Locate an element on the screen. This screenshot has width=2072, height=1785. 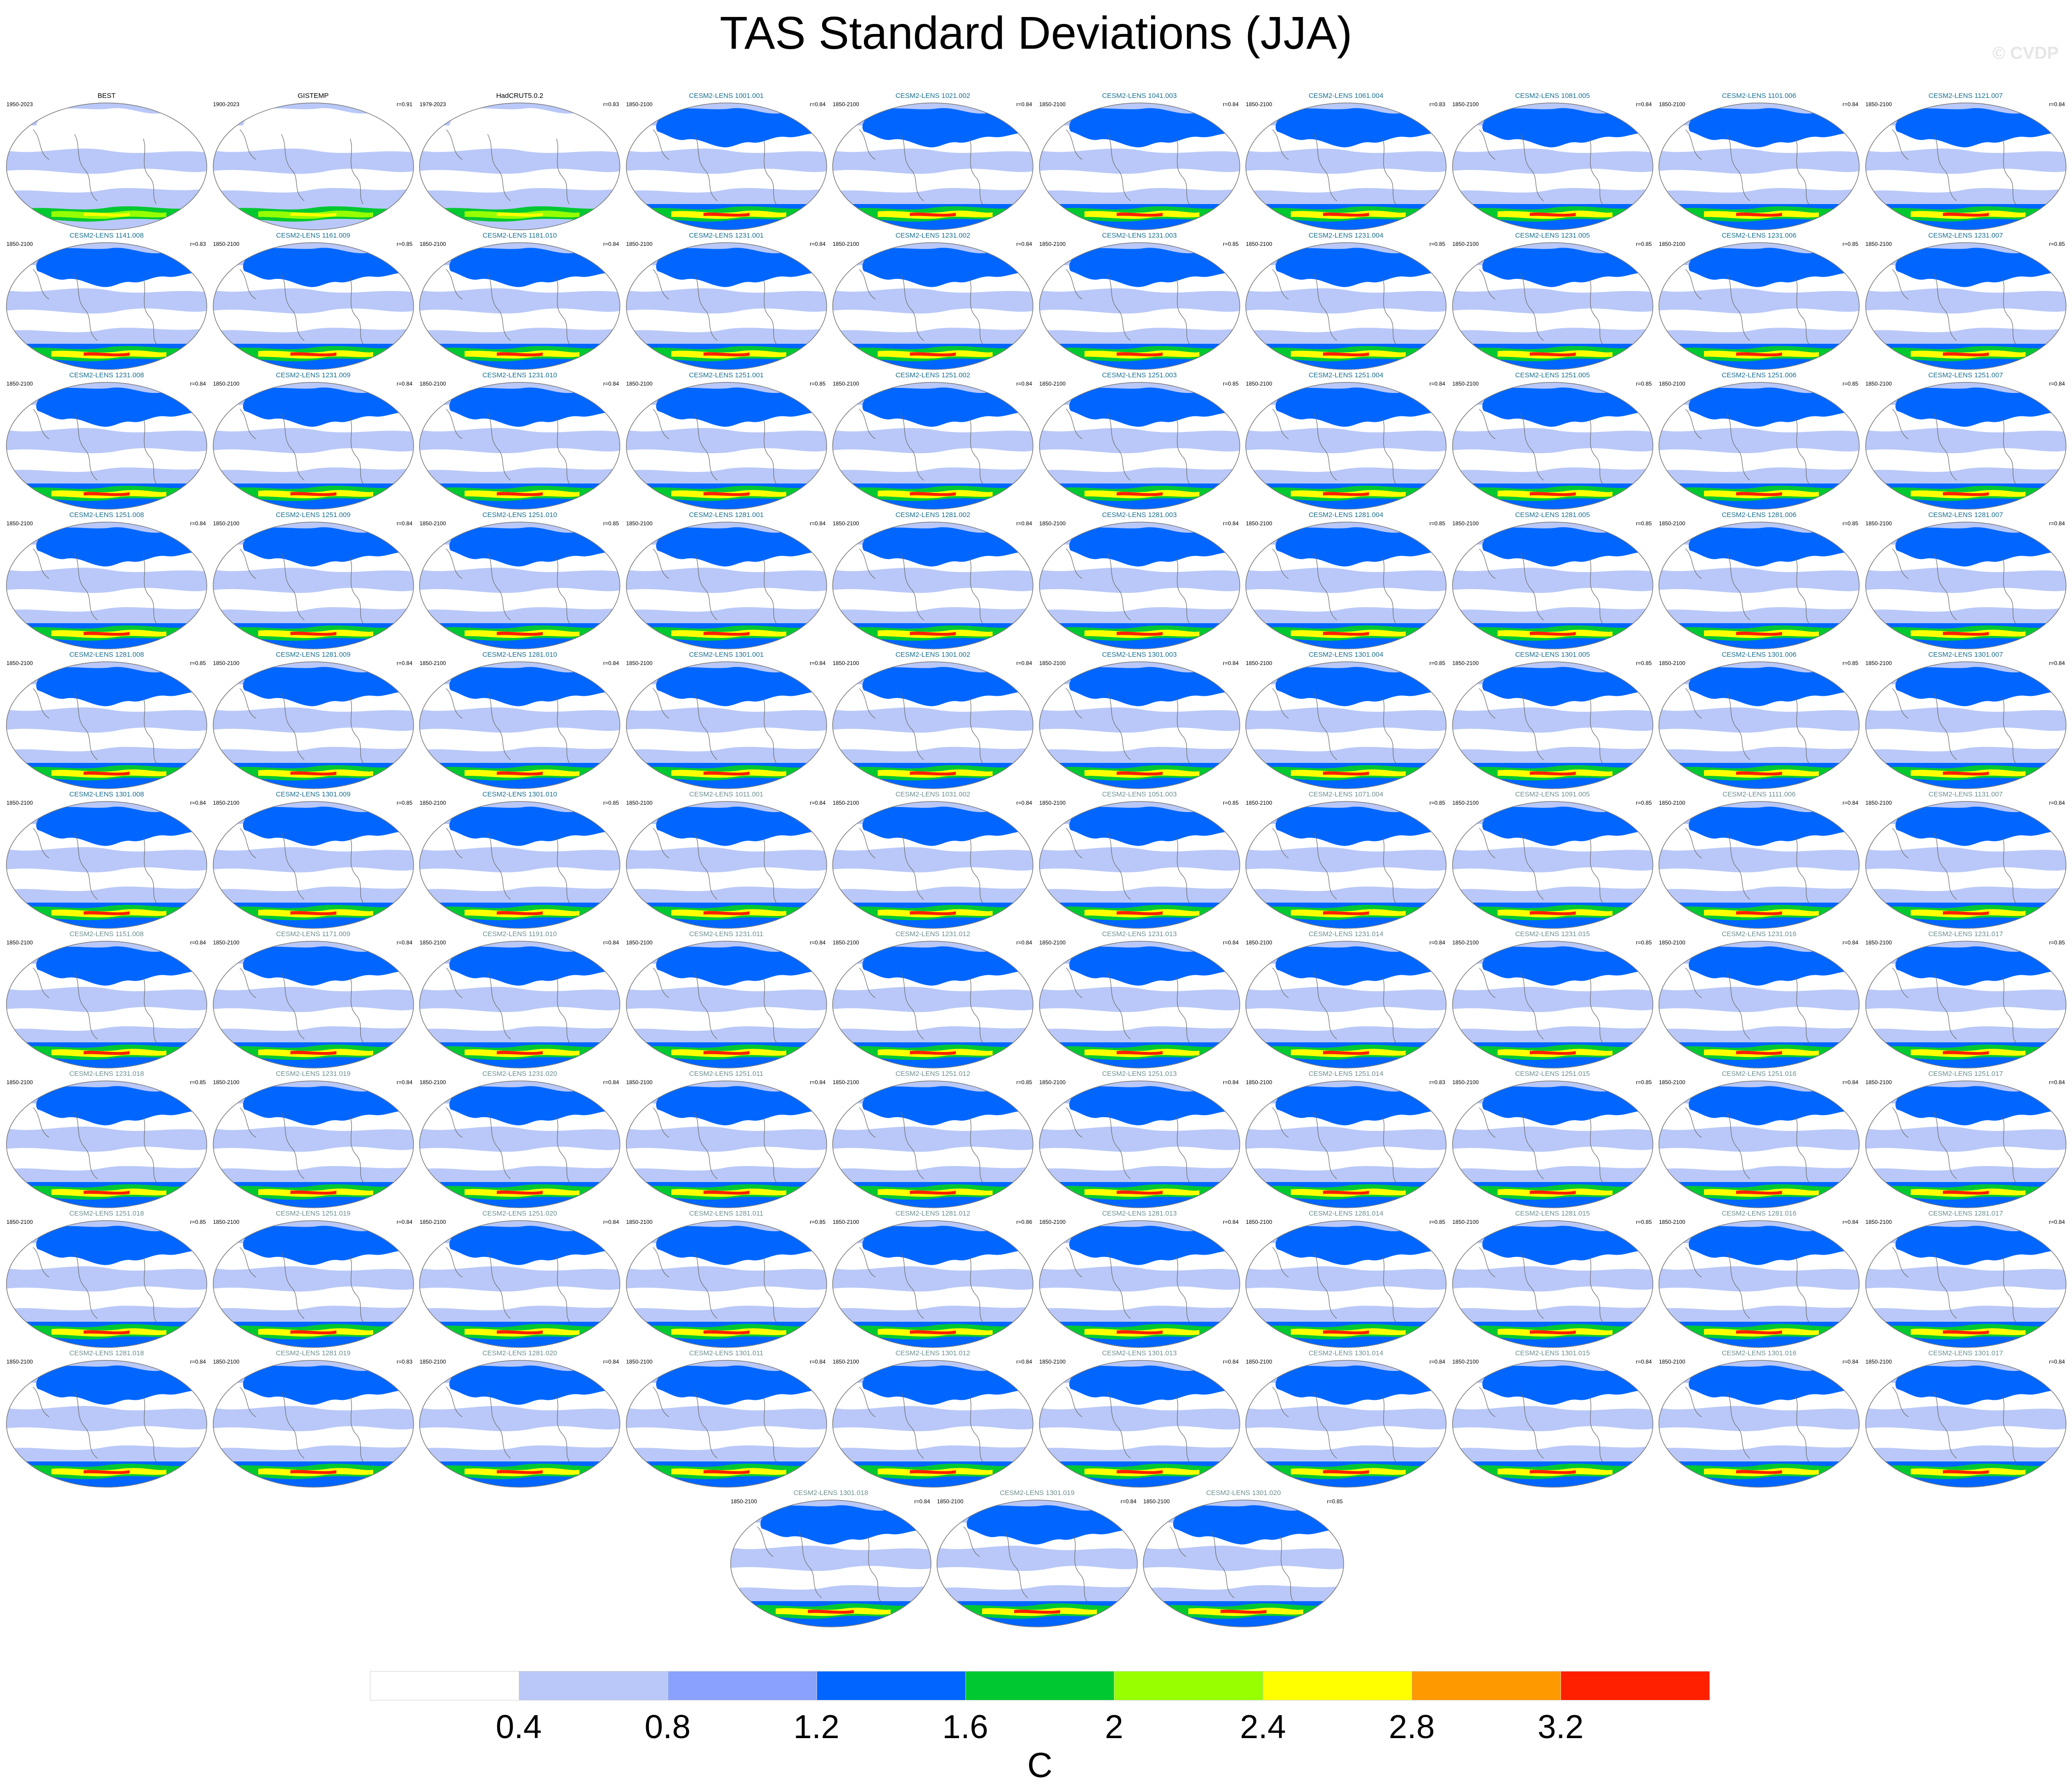
map-panel-76: CESM2-LENS 1251.014 1850-2100 r=0.83 is located at coordinates (1346, 1140).